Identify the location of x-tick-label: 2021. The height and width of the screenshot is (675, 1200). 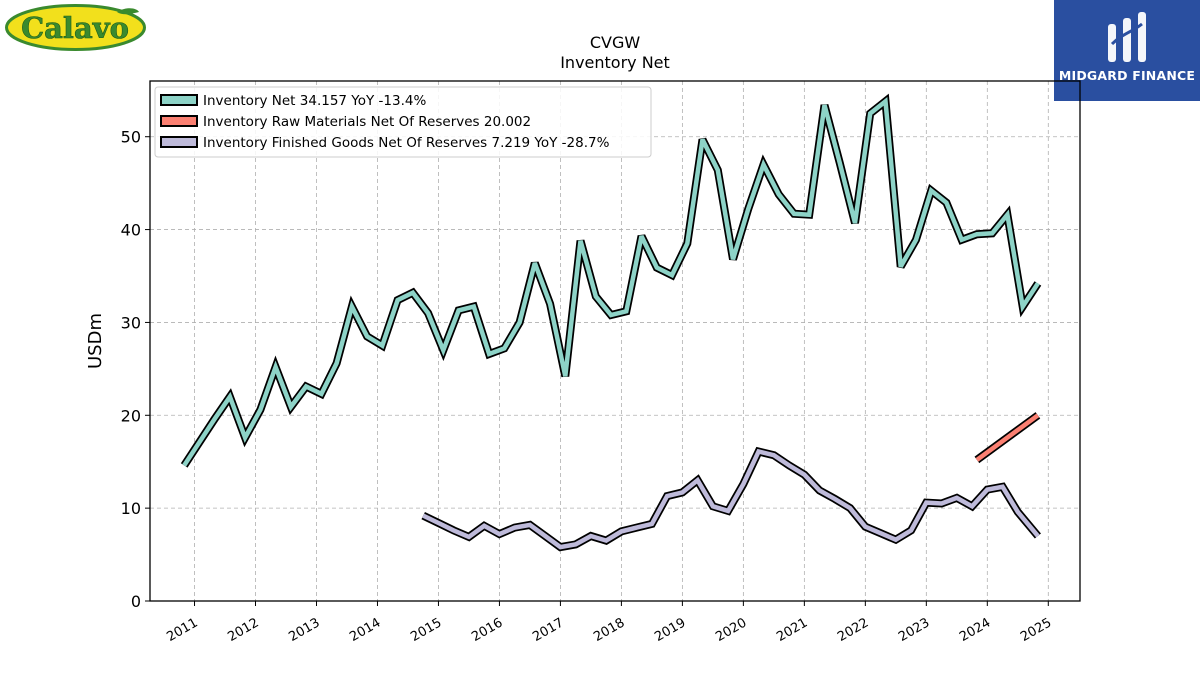
(792, 630).